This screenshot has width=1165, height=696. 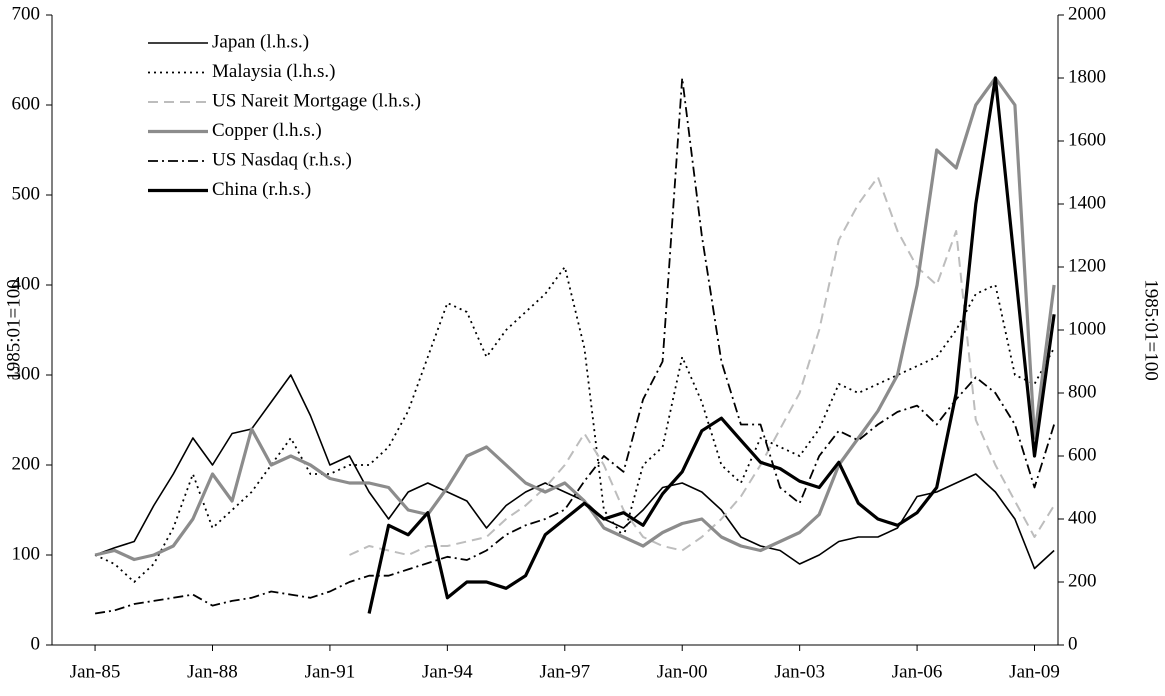 What do you see at coordinates (212, 671) in the screenshot?
I see `x-tick-label: Jan-88` at bounding box center [212, 671].